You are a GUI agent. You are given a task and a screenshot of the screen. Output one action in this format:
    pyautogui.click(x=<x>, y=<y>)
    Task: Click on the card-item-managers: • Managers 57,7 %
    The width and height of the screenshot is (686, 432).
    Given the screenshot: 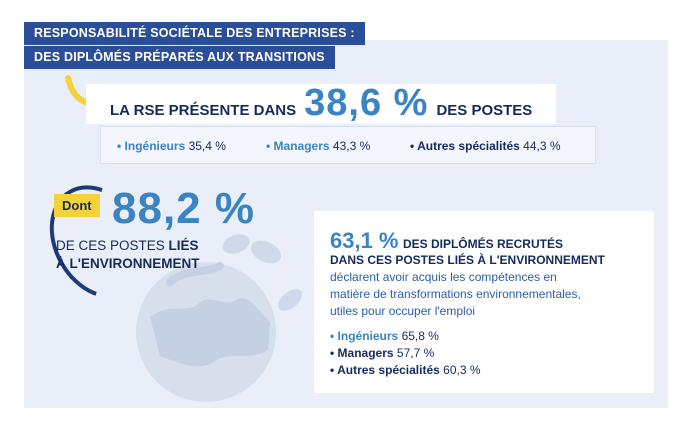 What is the action you would take?
    pyautogui.click(x=382, y=353)
    